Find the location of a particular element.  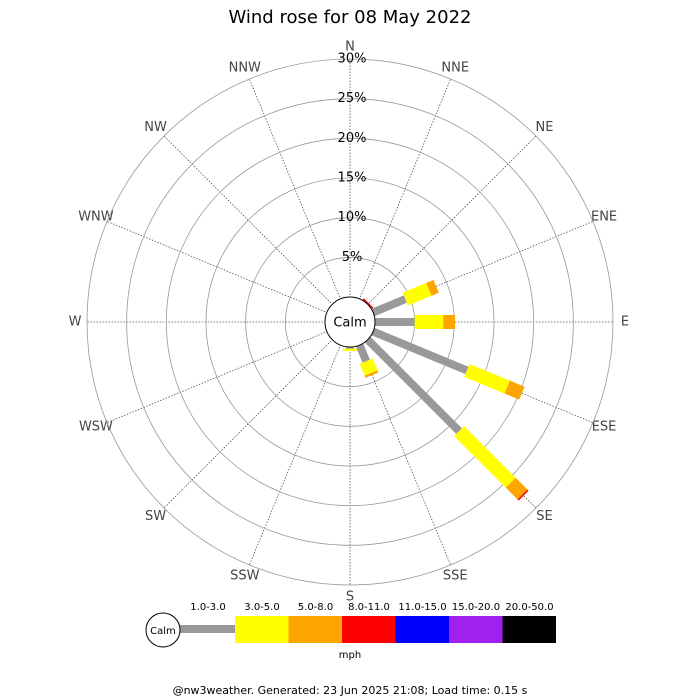

r-tick-label: 25% is located at coordinates (352, 98).